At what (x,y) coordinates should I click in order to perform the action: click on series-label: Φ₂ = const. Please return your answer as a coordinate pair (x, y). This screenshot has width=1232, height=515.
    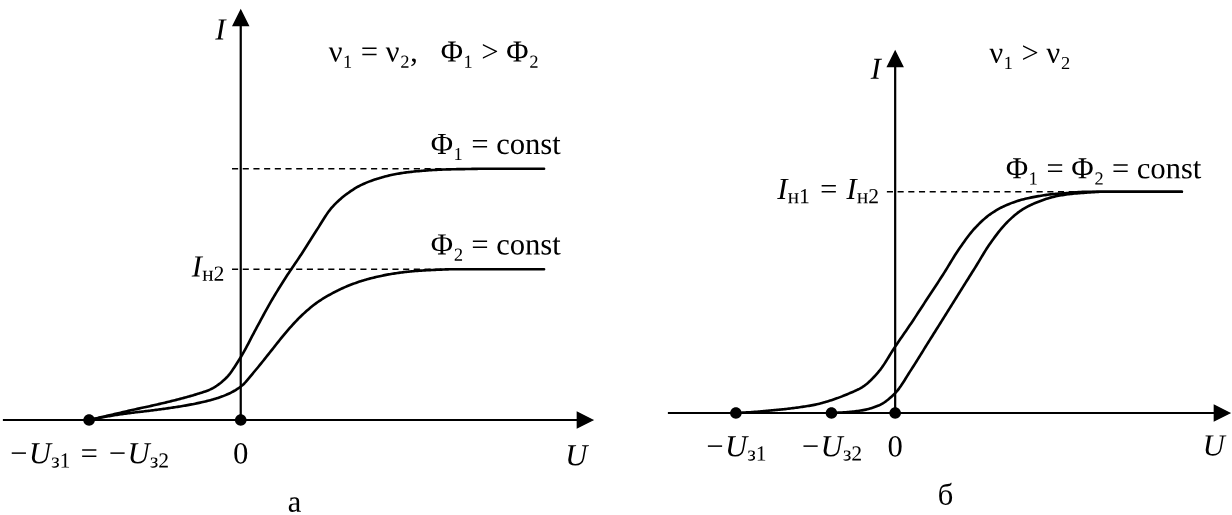
    Looking at the image, I should click on (496, 247).